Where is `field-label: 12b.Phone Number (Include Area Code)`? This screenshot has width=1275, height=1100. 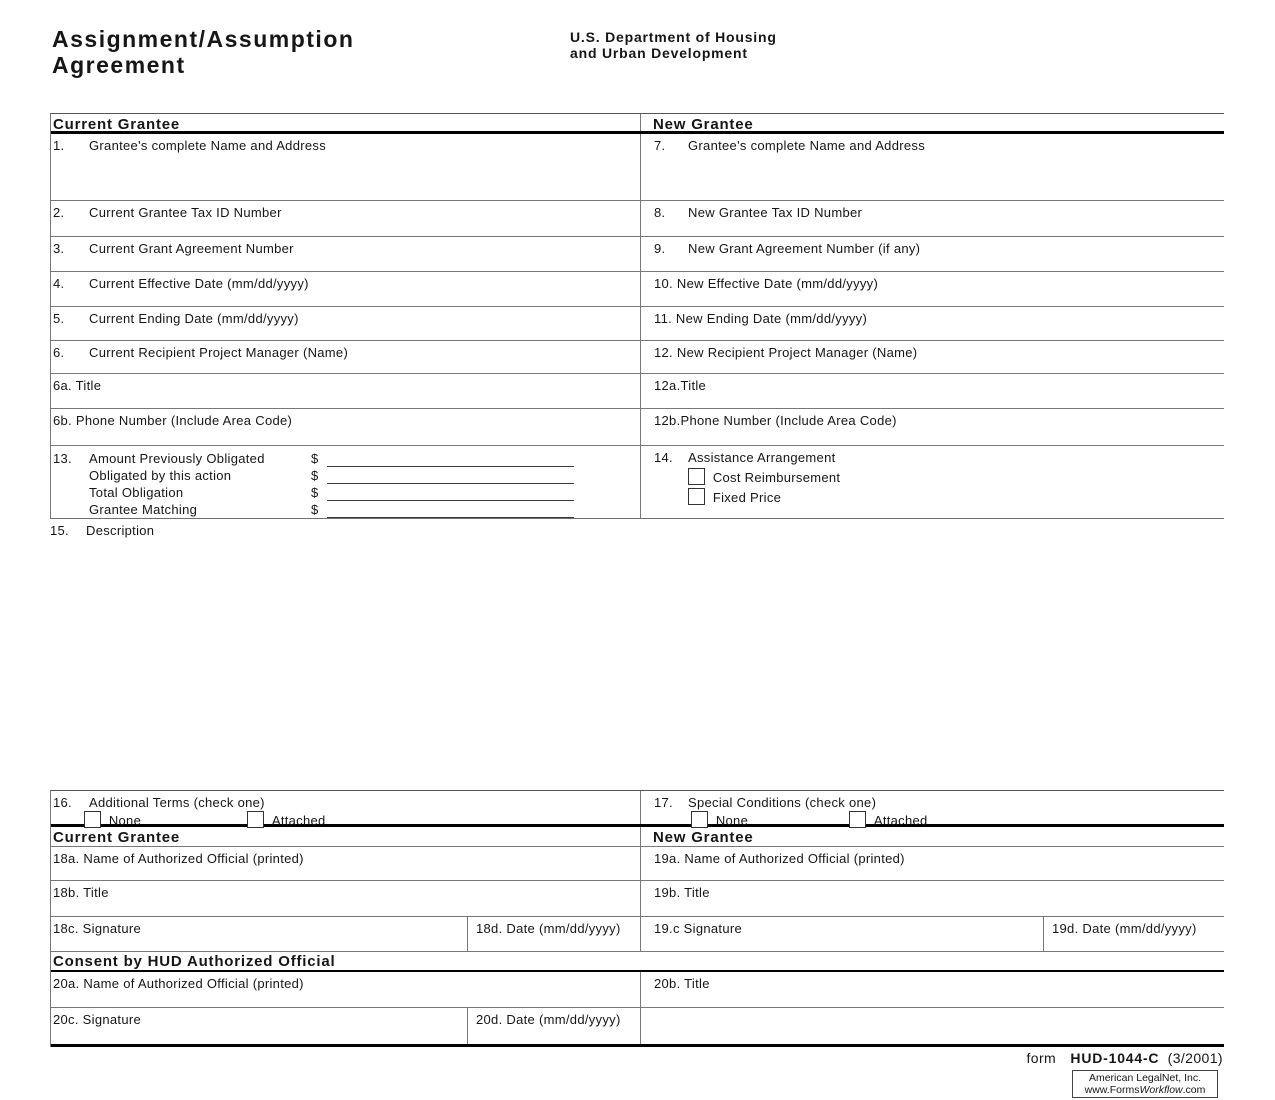
field-label: 12b.Phone Number (Include Area Code) is located at coordinates (775, 420).